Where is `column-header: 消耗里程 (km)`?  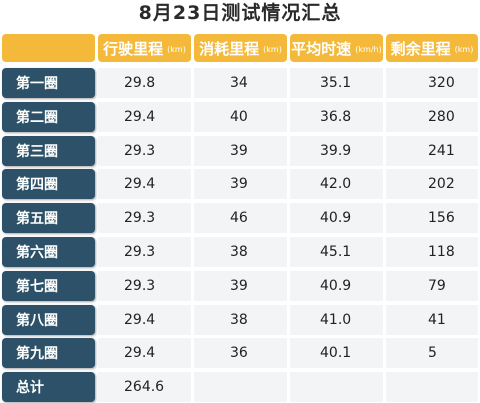
column-header: 消耗里程 (km) is located at coordinates (240, 48).